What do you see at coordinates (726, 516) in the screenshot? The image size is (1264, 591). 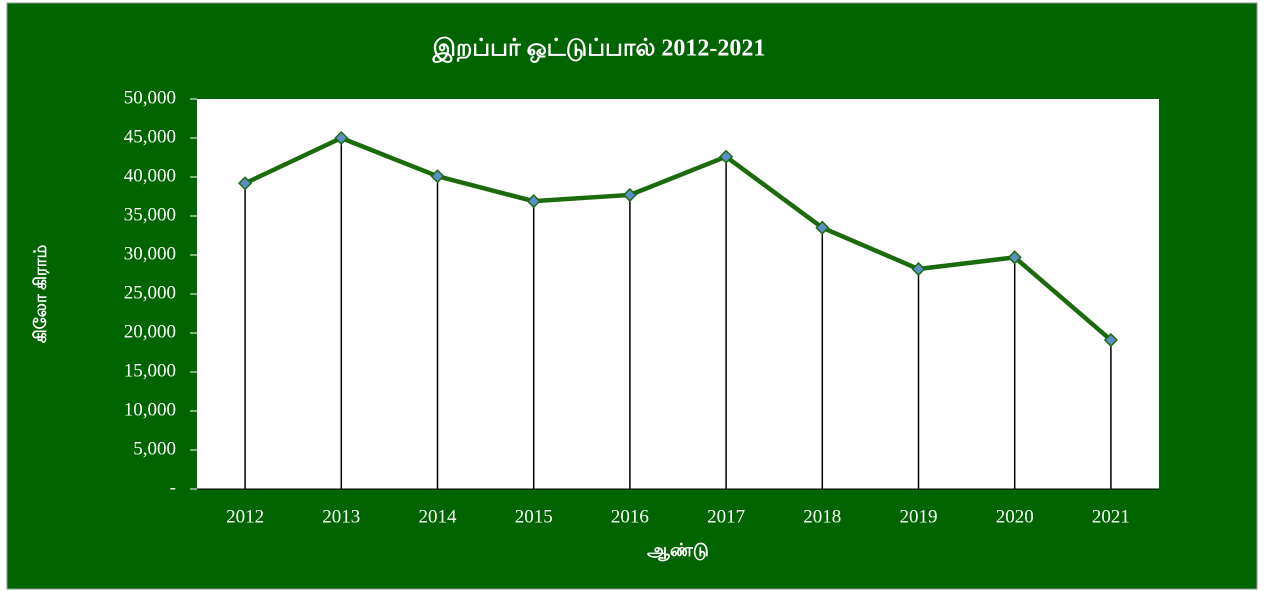 I see `x-tick-label: 2017` at bounding box center [726, 516].